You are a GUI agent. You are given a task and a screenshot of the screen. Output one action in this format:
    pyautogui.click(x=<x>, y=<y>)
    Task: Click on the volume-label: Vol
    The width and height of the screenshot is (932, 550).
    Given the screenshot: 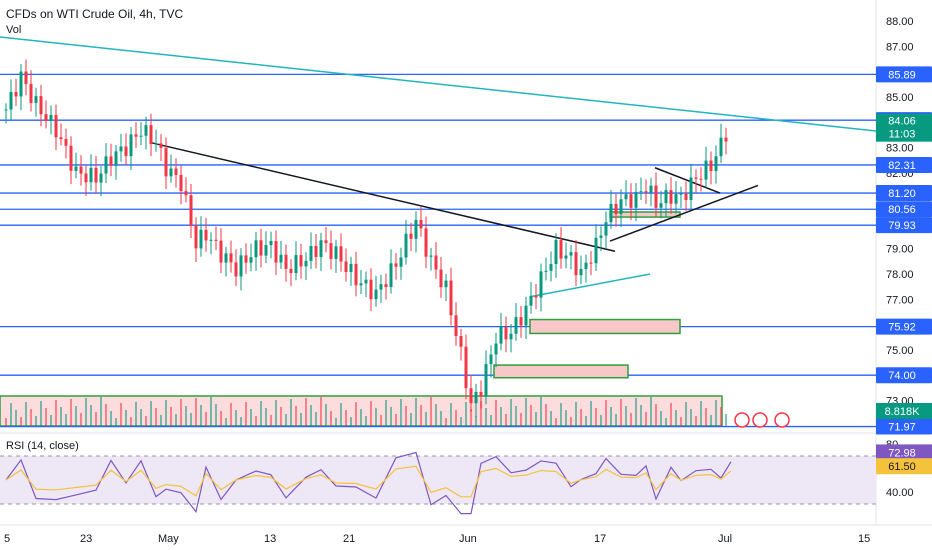 What is the action you would take?
    pyautogui.click(x=14, y=30)
    